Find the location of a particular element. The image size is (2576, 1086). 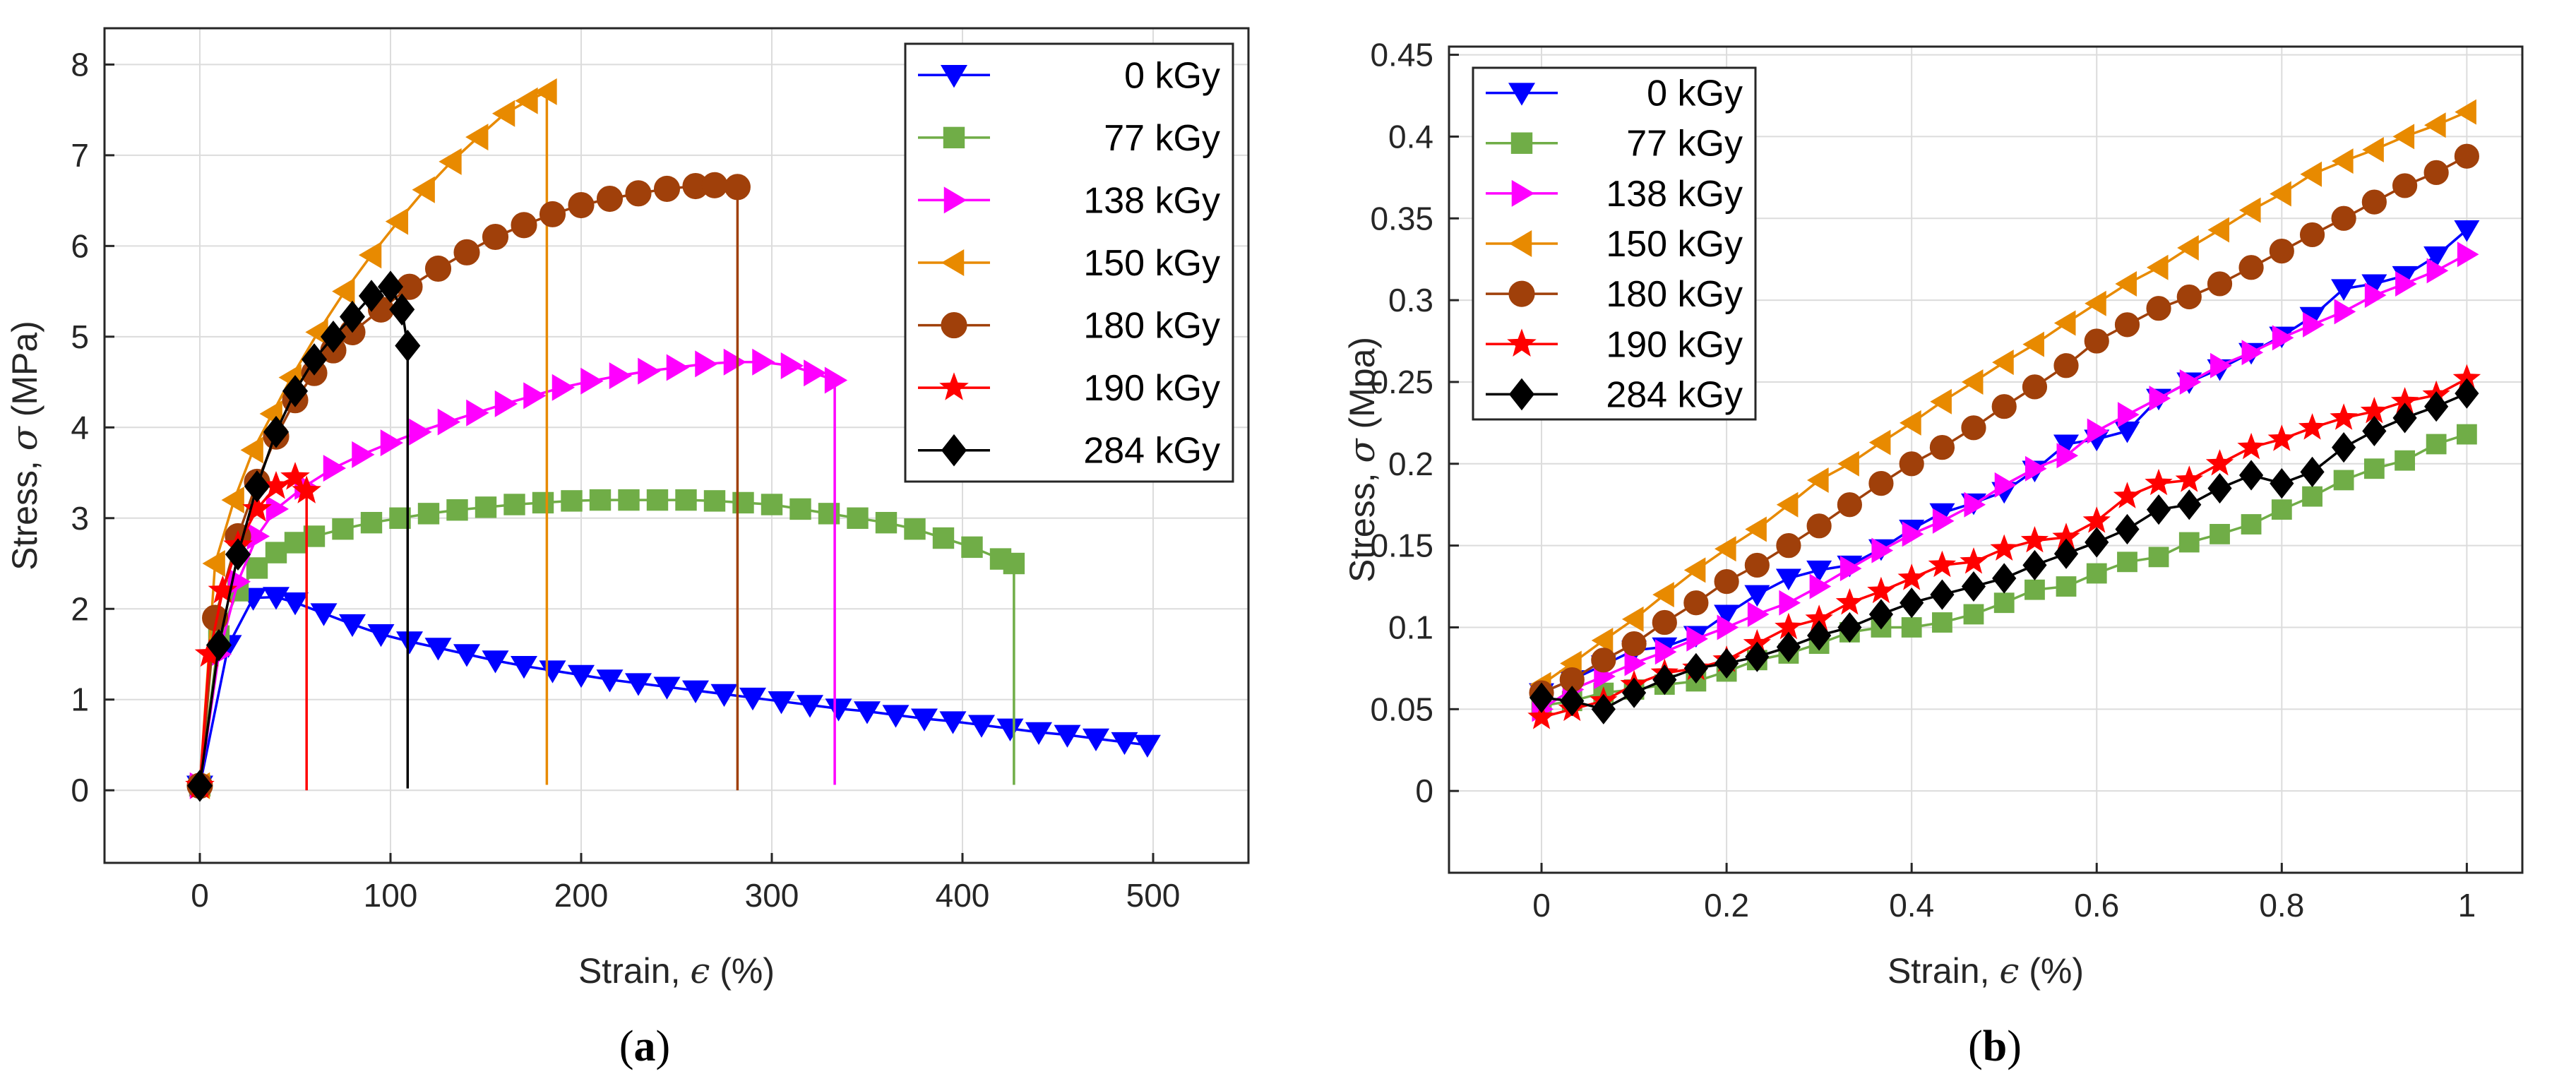

legend-label: 180 kGy is located at coordinates (1151, 326).